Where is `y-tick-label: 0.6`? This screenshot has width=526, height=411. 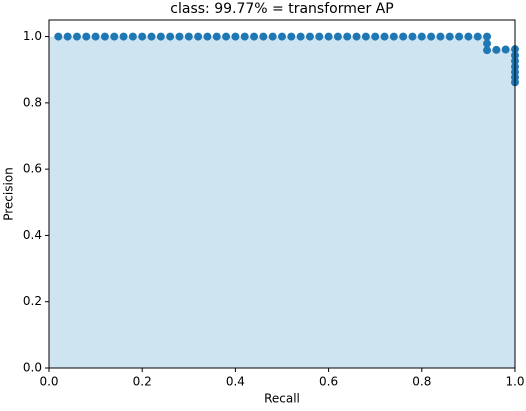
y-tick-label: 0.6 is located at coordinates (32, 169).